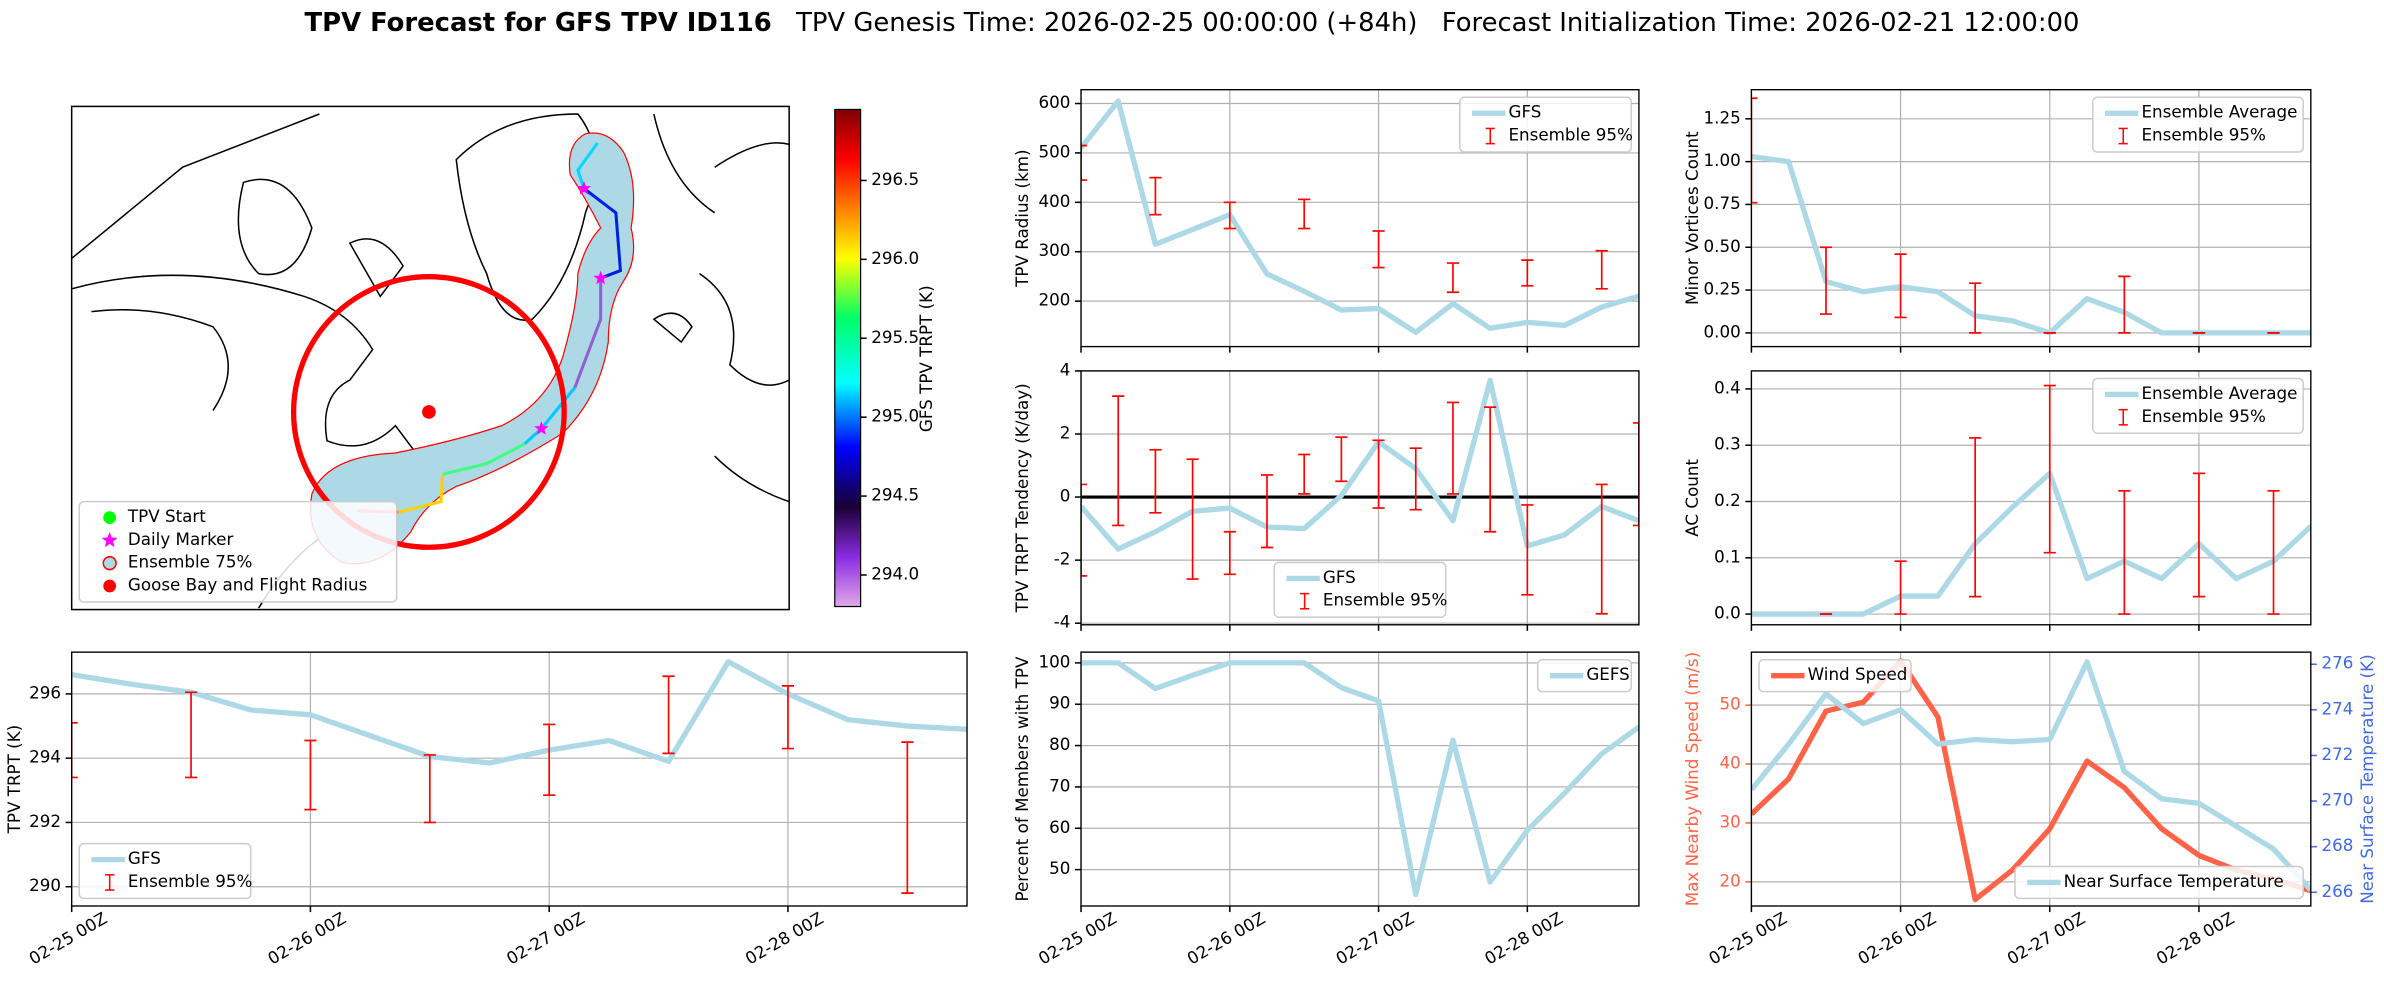  What do you see at coordinates (1722, 117) in the screenshot?
I see `y-tick-label: 1.25` at bounding box center [1722, 117].